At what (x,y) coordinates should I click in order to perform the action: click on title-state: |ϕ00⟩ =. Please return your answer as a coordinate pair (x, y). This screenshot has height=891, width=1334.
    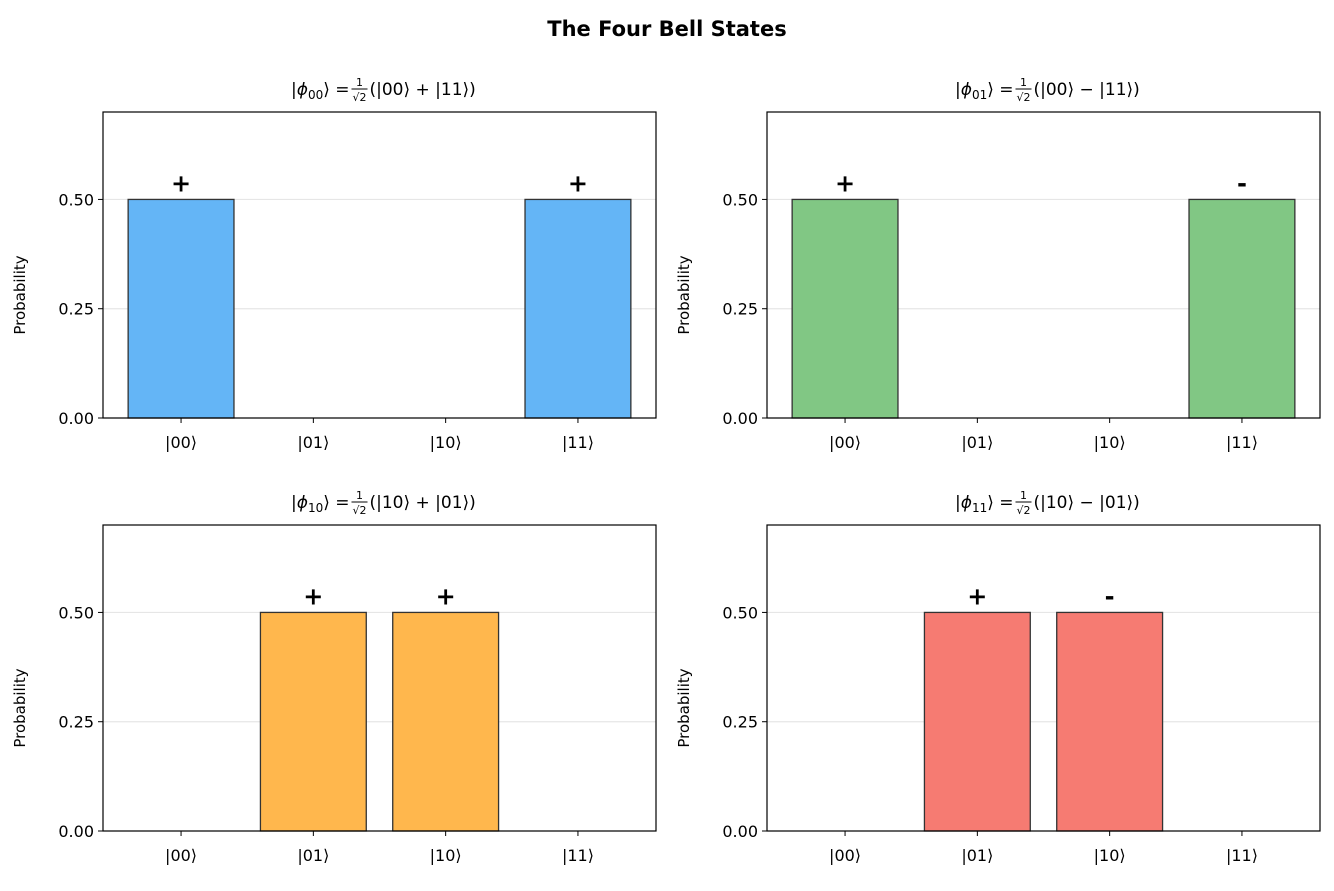
    Looking at the image, I should click on (320, 91).